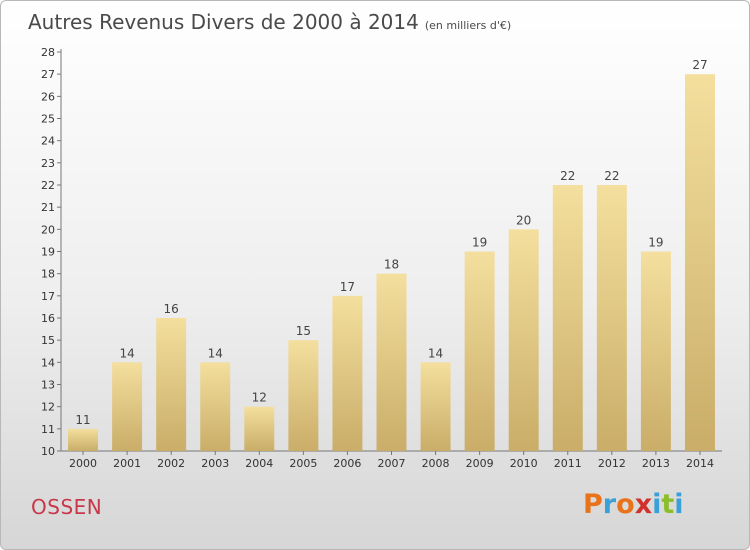  What do you see at coordinates (48, 163) in the screenshot?
I see `y-tick-label: 23` at bounding box center [48, 163].